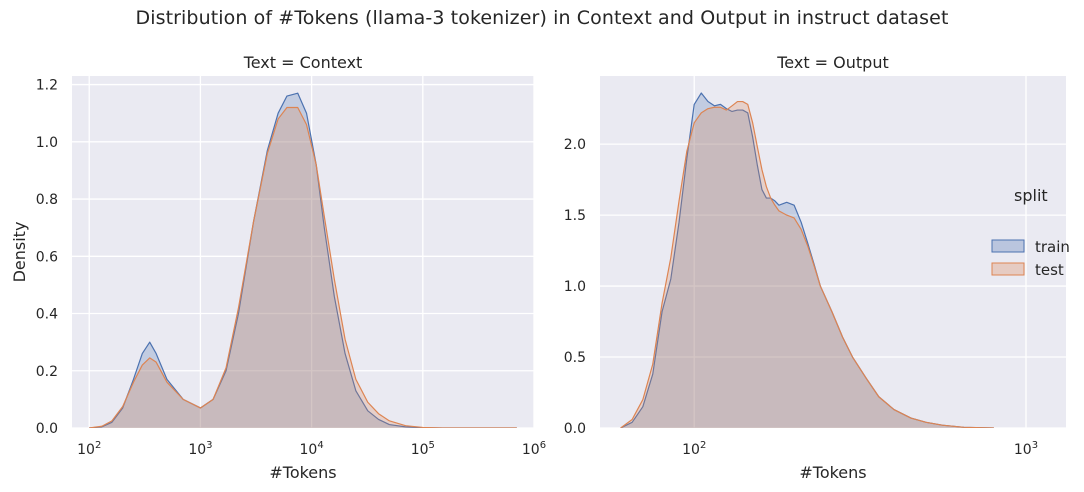 The height and width of the screenshot is (492, 1084). Describe the element at coordinates (423, 449) in the screenshot. I see `x-tick-label: 10⁵` at that location.